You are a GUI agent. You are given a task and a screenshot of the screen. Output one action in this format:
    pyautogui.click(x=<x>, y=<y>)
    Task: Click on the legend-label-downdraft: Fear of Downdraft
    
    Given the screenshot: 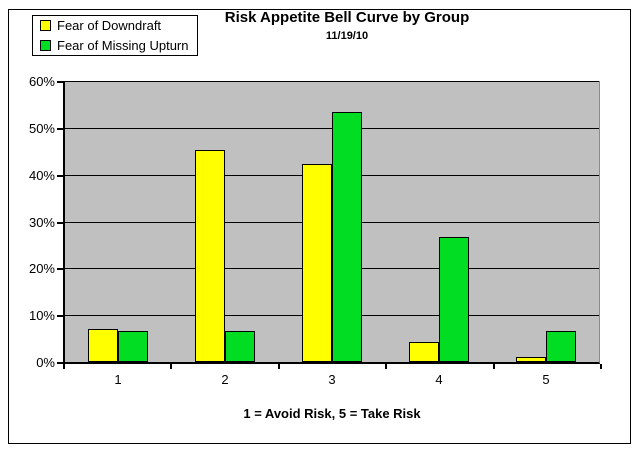 What is the action you would take?
    pyautogui.click(x=109, y=25)
    